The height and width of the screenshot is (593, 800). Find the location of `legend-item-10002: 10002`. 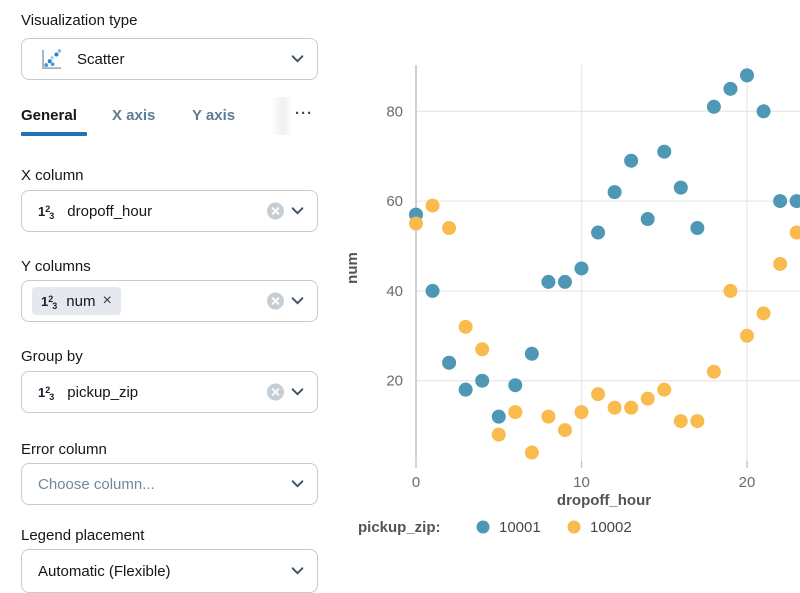

legend-item-10002: 10002 is located at coordinates (599, 527).